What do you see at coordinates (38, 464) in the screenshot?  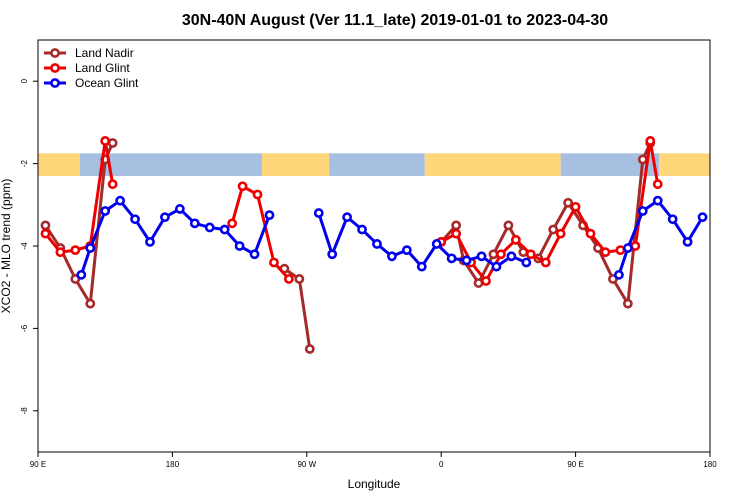 I see `x-tick-label-0: 90 E` at bounding box center [38, 464].